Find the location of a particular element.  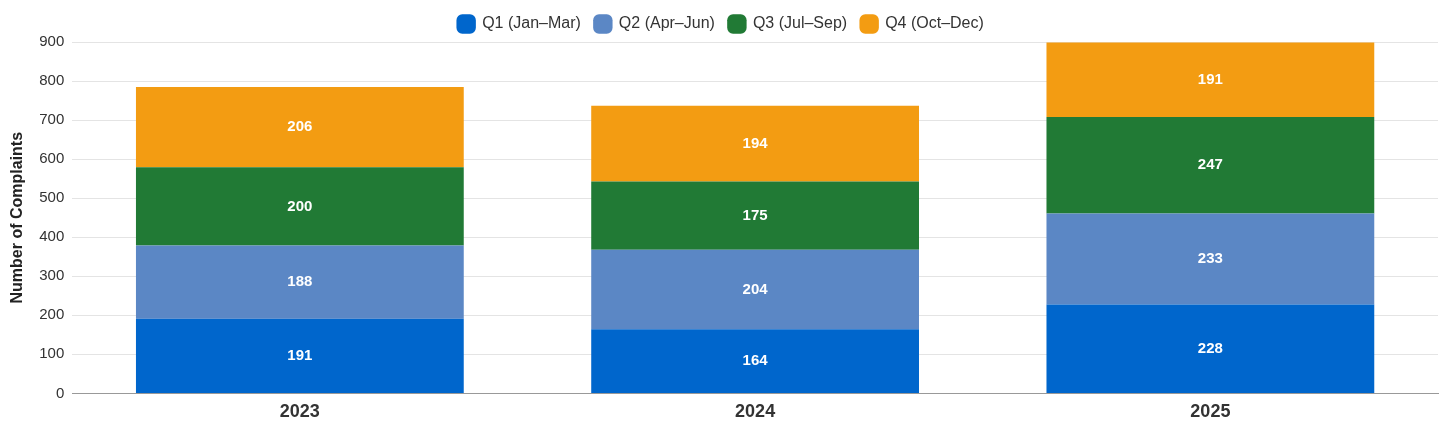

data-label: 206 is located at coordinates (300, 126).